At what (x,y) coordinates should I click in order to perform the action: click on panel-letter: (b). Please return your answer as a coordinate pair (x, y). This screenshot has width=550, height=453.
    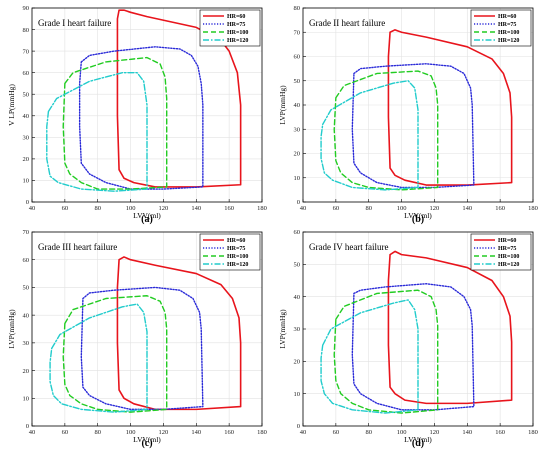
    Looking at the image, I should click on (418, 219).